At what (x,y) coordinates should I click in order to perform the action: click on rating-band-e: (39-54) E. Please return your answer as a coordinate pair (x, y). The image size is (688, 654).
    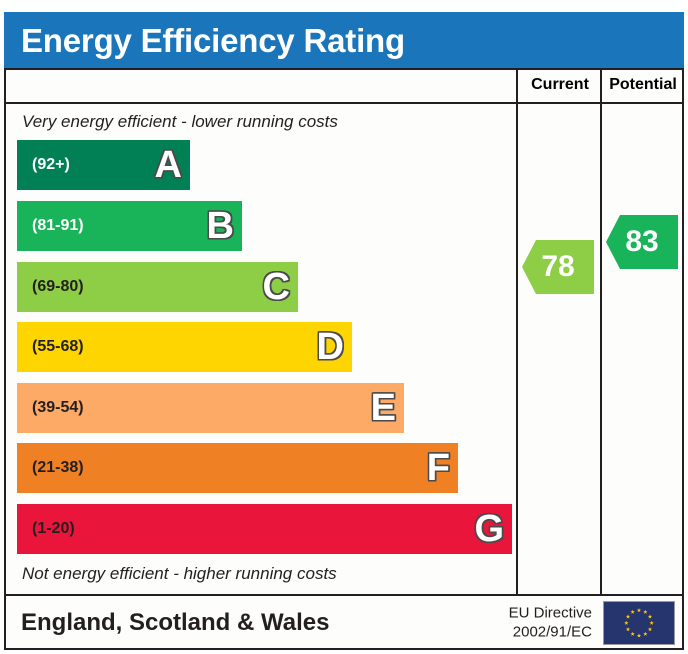
    Looking at the image, I should click on (210, 408).